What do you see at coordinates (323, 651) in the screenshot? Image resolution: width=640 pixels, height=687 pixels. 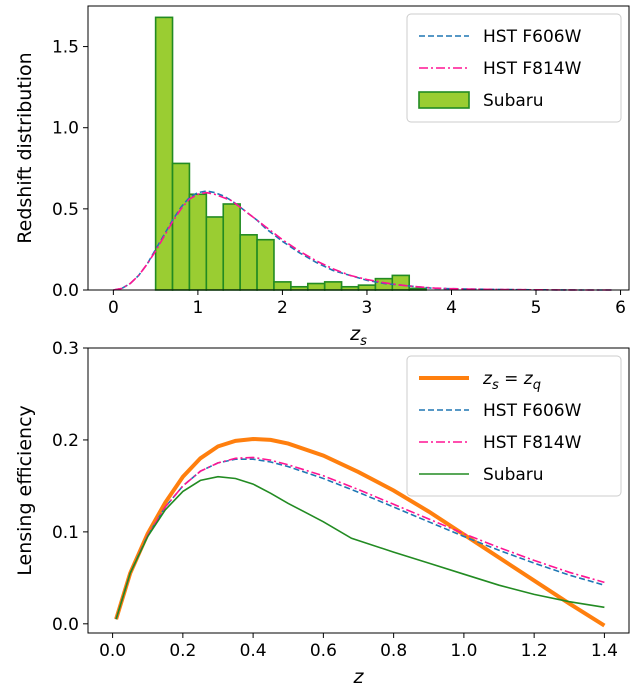 I see `x-tick-label: 0.6` at bounding box center [323, 651].